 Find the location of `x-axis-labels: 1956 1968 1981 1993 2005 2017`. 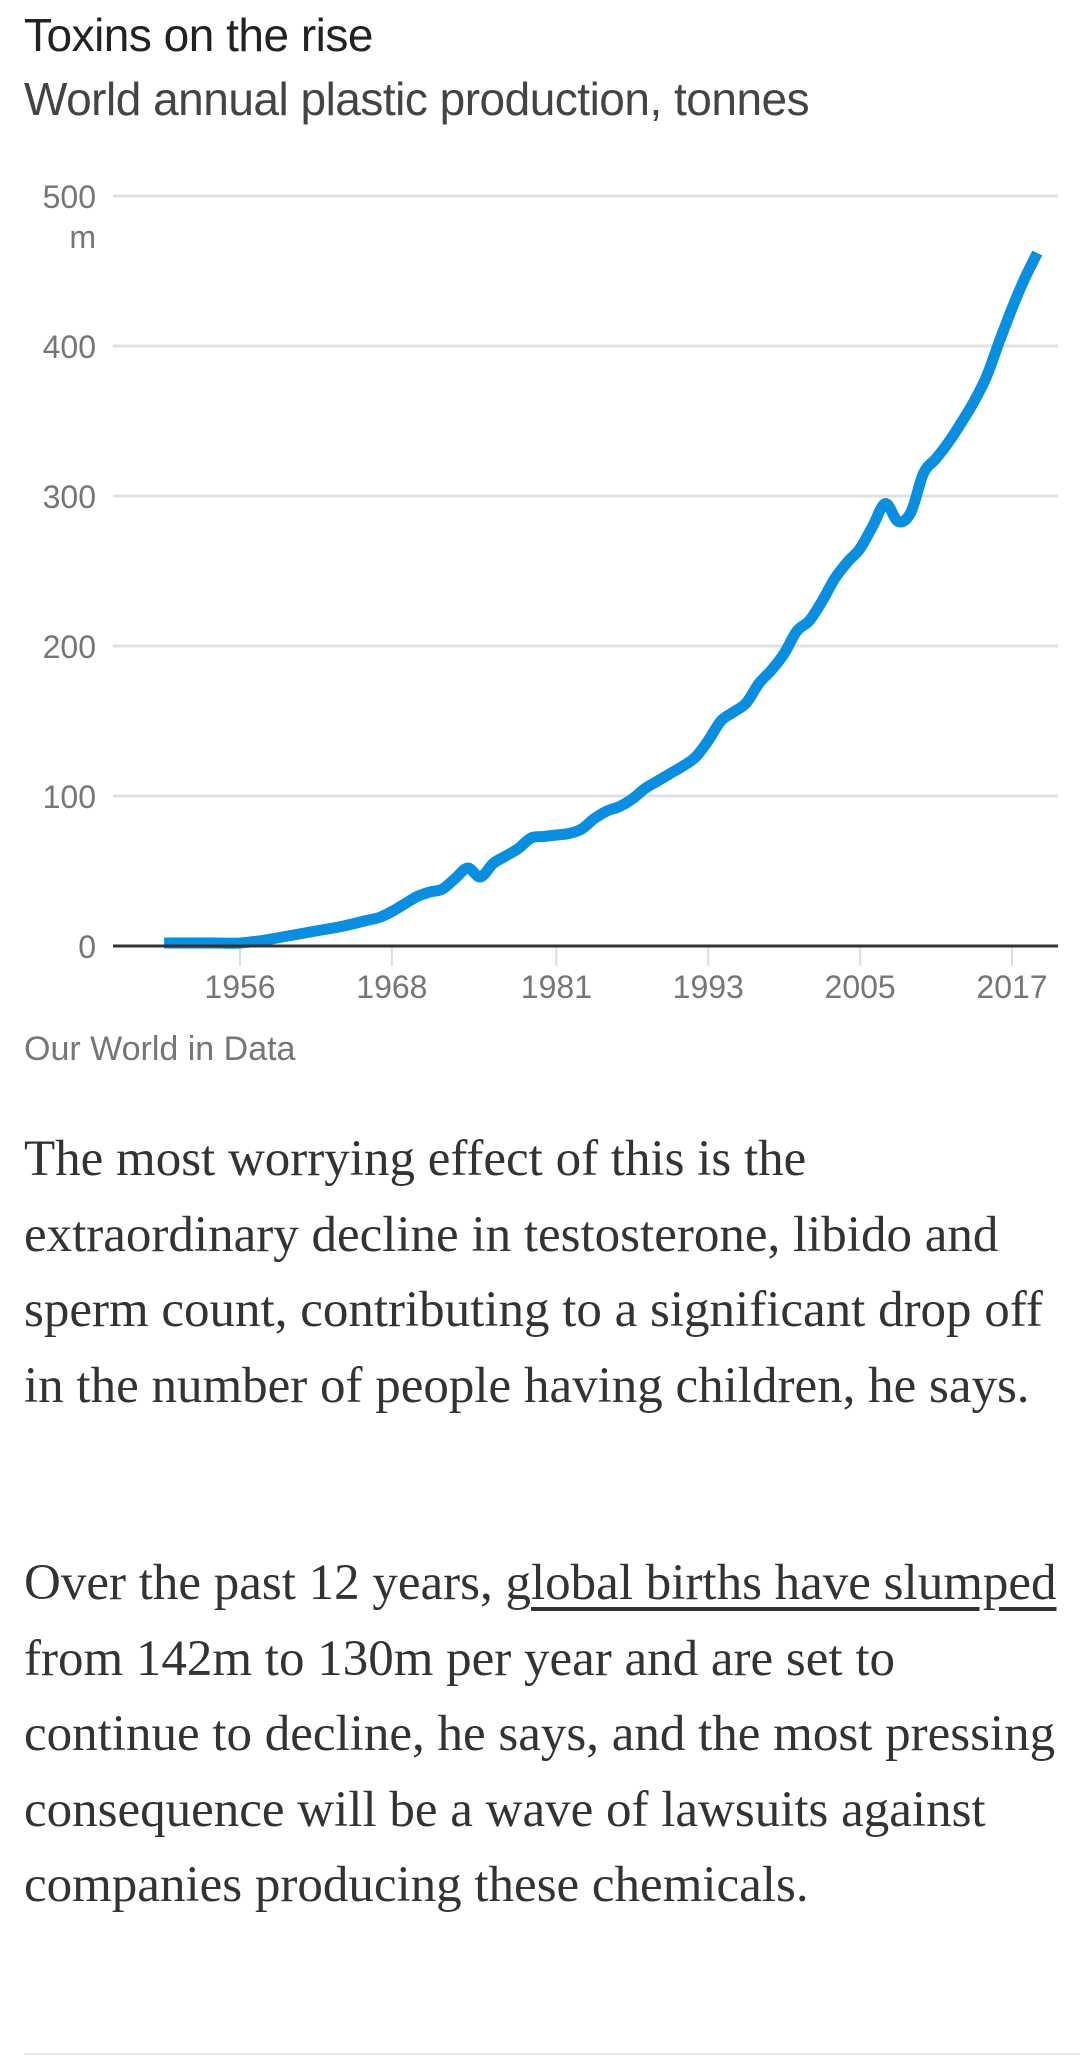

x-axis-labels: 1956 1968 1981 1993 2005 2017 is located at coordinates (626, 975).